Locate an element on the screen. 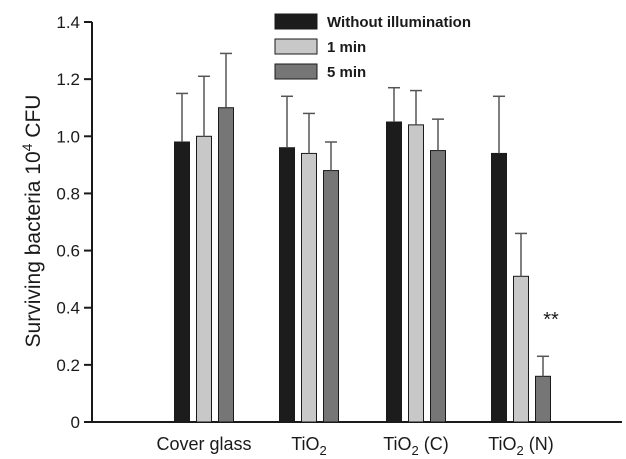 The image size is (626, 459). y-tick-label: 1.0 is located at coordinates (68, 136).